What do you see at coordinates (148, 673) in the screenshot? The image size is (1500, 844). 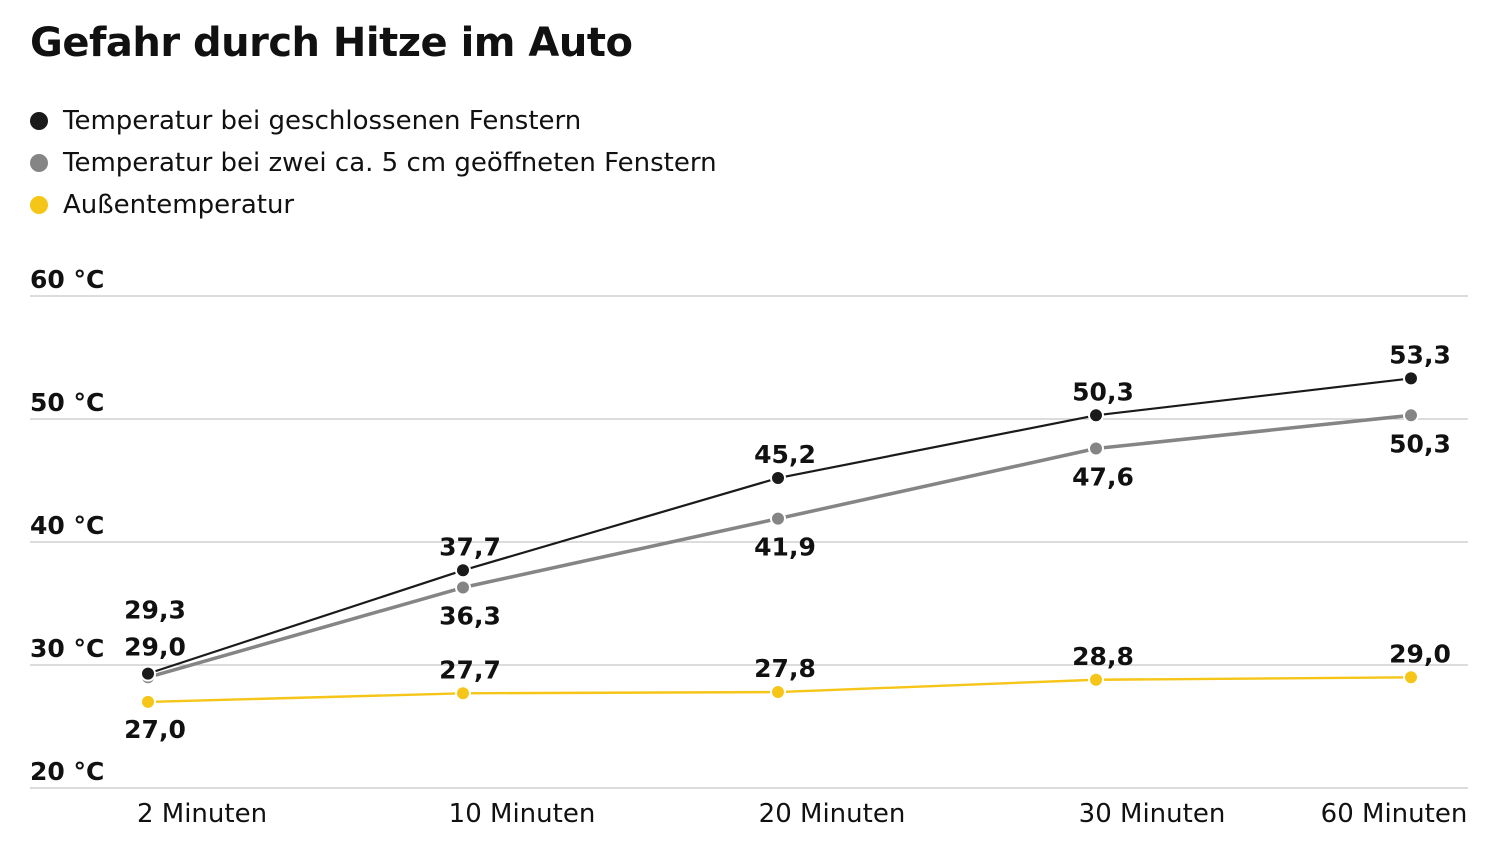 I see `data-point-temperatur-bei-geschlossenen-fenstern-2-minuten` at bounding box center [148, 673].